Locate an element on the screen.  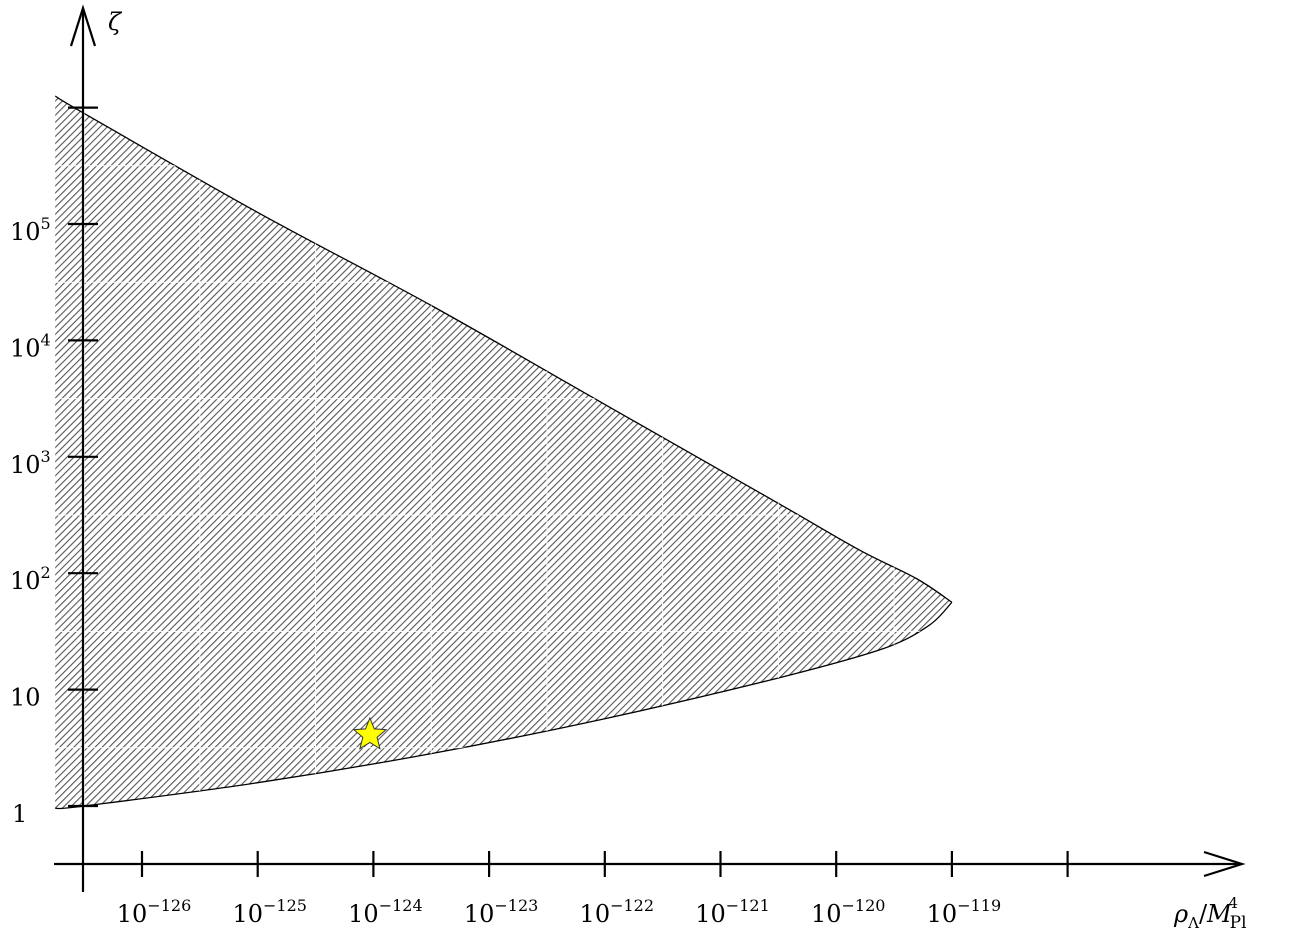
x-tick-label: 10−121 is located at coordinates (732, 912).